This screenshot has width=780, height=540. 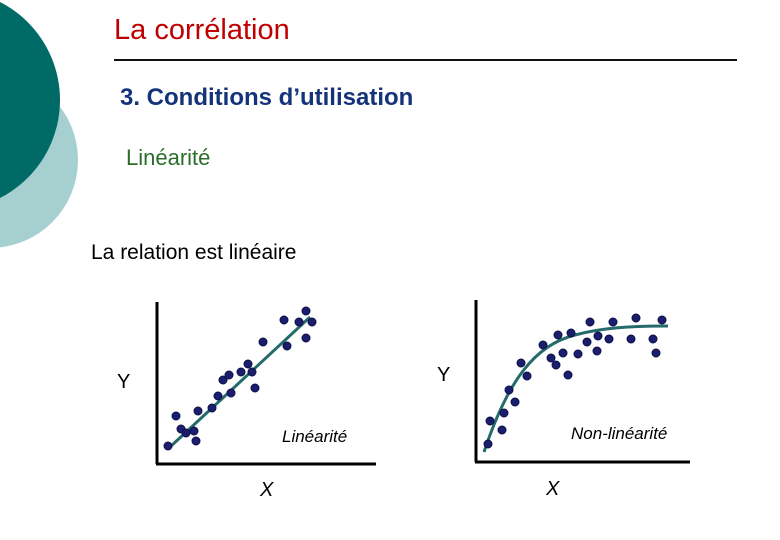 I want to click on linear-fit-line, so click(x=240, y=382).